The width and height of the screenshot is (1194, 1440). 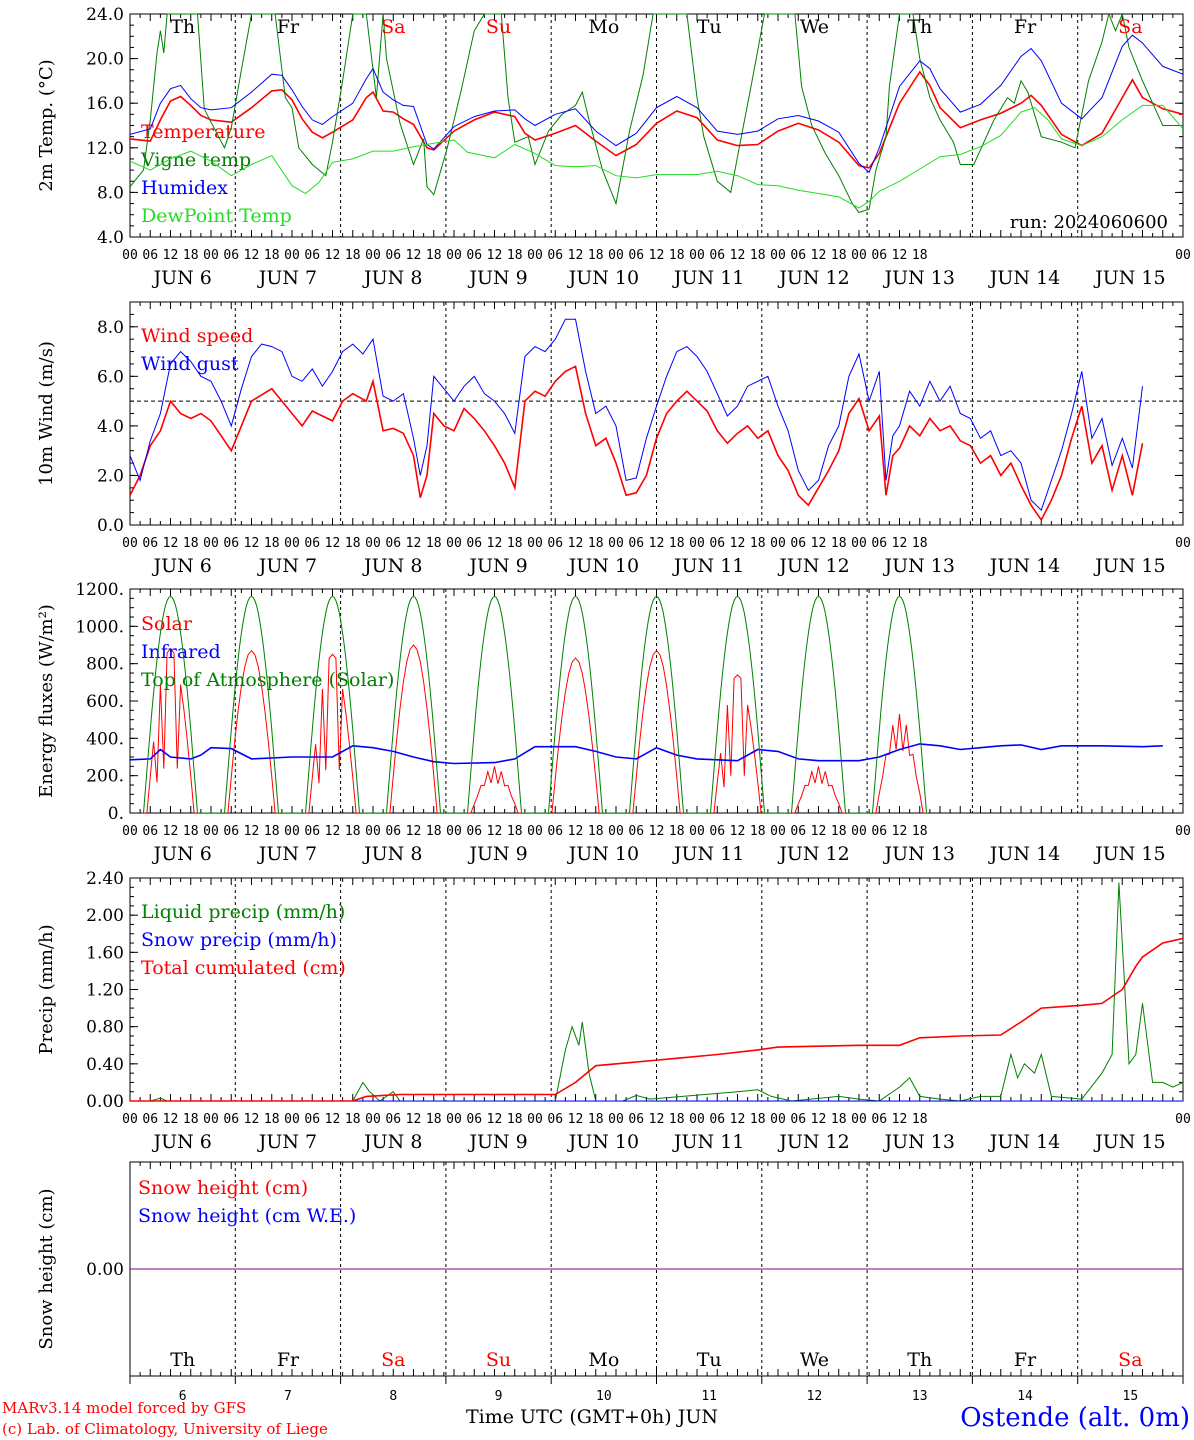 I want to click on day-number: 6, so click(x=183, y=1396).